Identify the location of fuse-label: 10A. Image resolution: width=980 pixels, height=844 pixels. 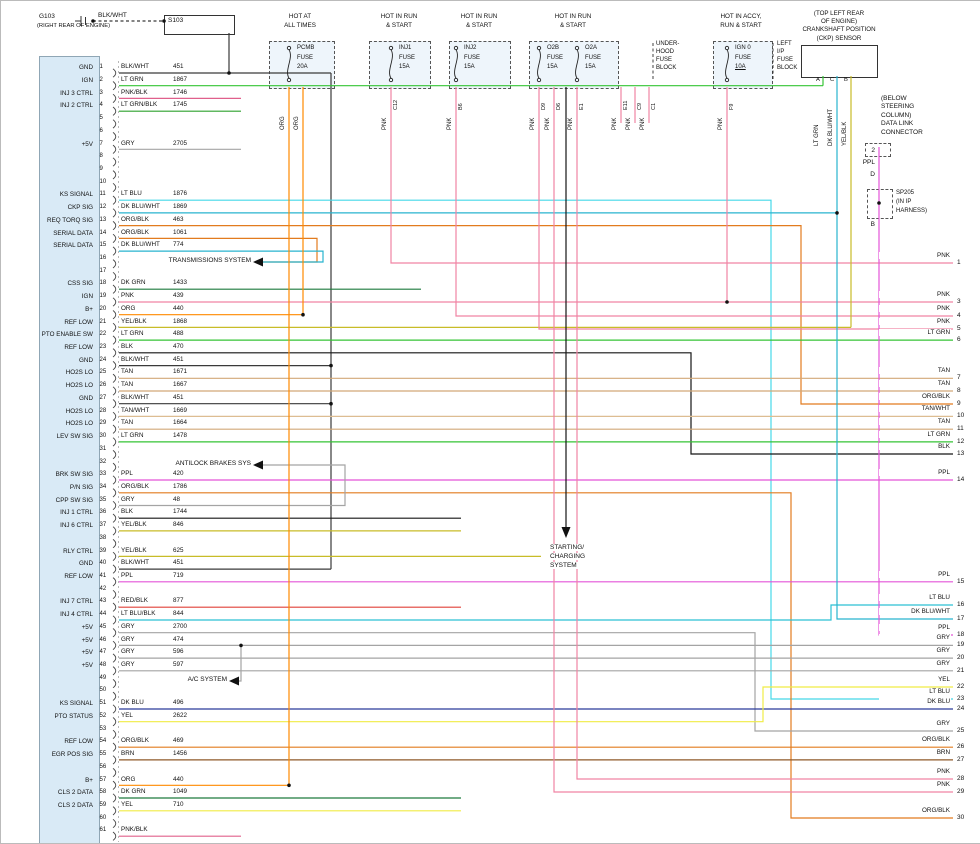
(740, 67).